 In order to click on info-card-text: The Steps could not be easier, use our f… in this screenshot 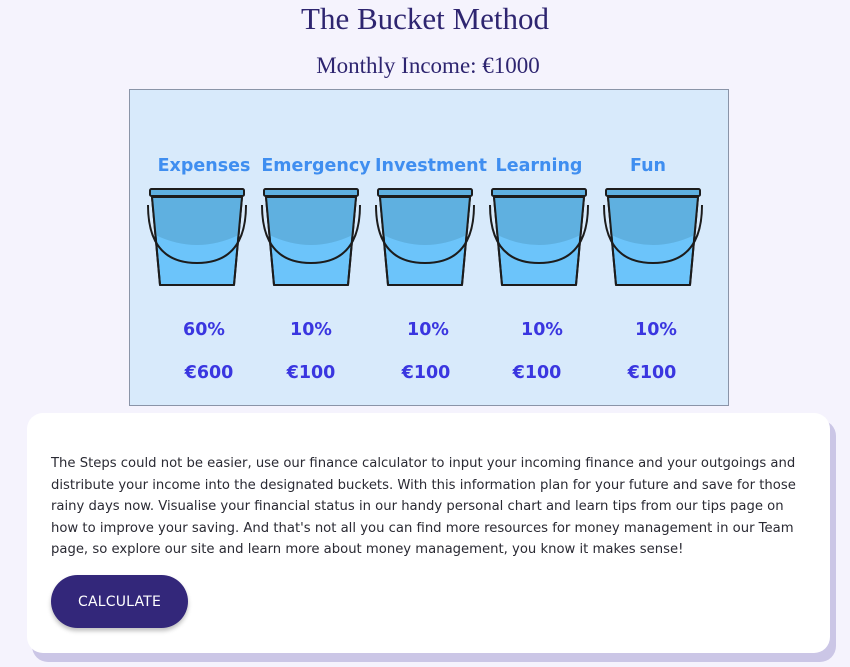, I will do `click(423, 506)`.